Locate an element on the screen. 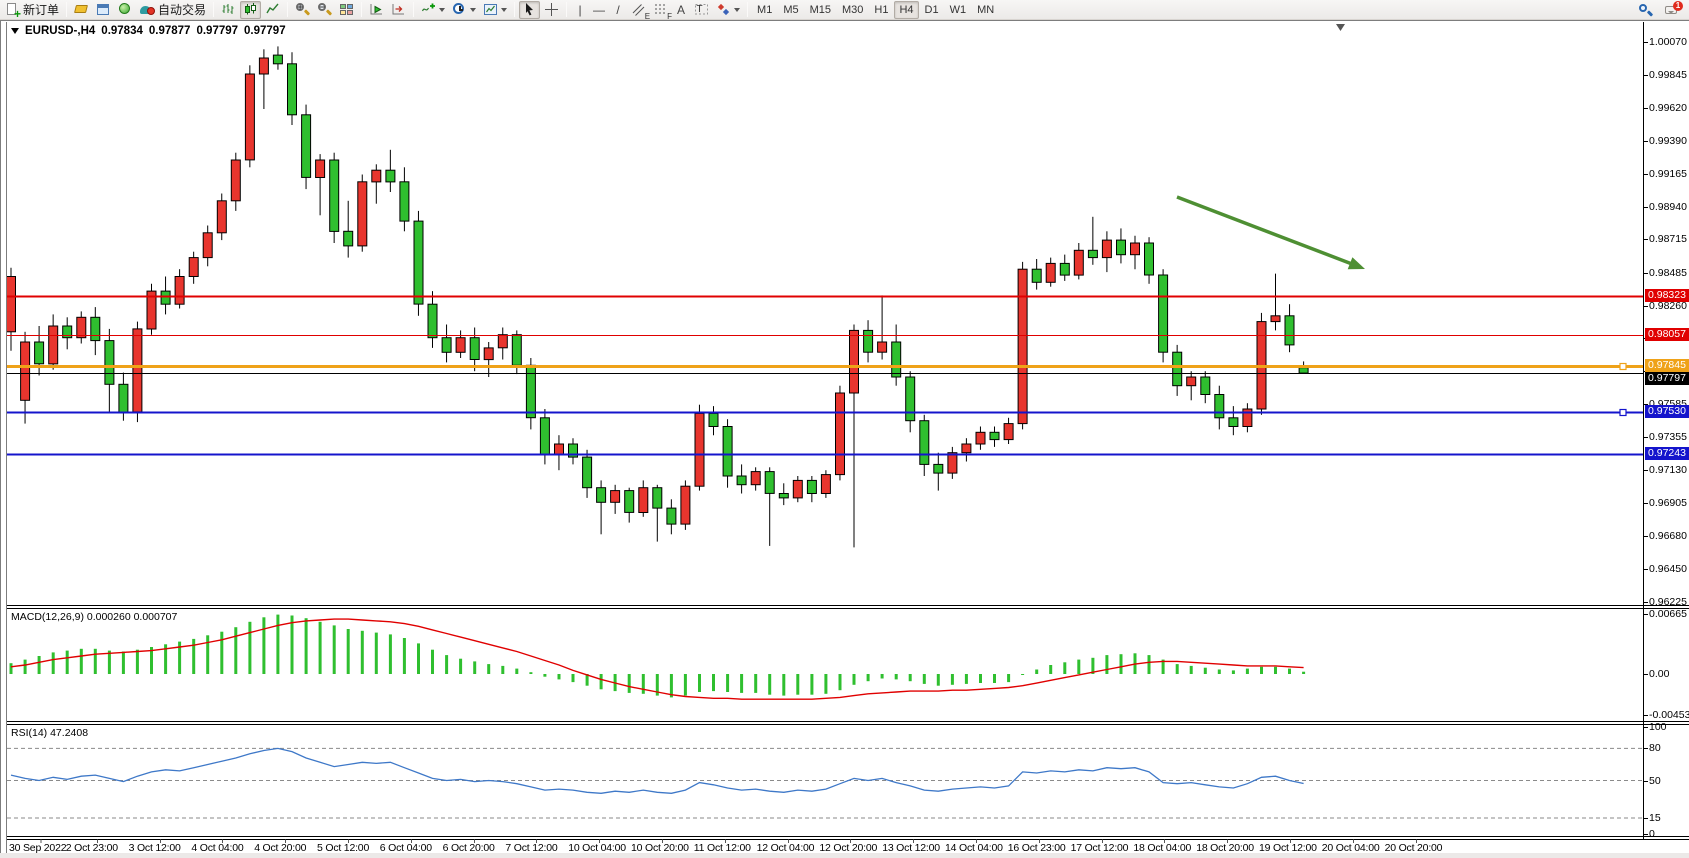 The height and width of the screenshot is (858, 1689). toolbar-group-orders: + 新订单 is located at coordinates (32, 10).